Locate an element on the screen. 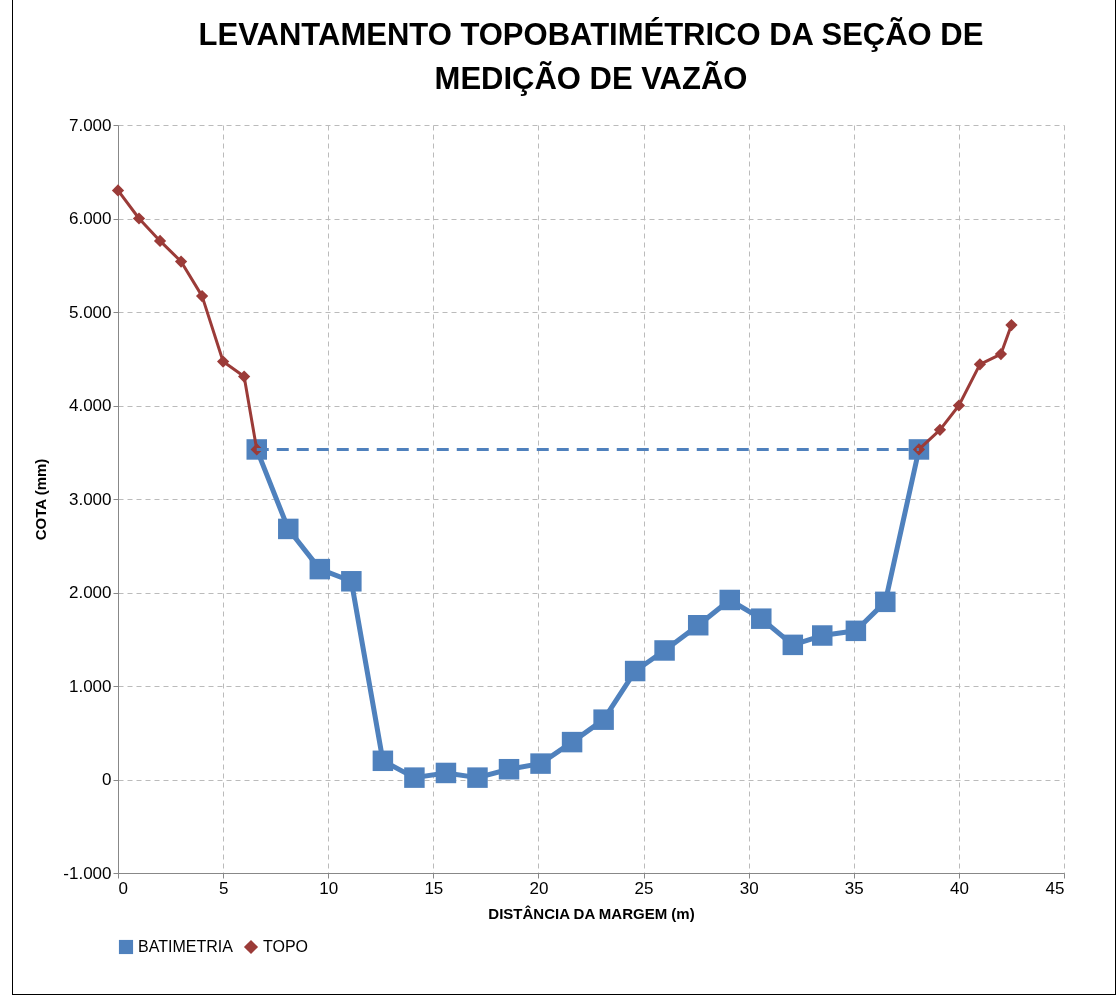 Image resolution: width=1118 pixels, height=997 pixels. legend-label: BATIMETRIA is located at coordinates (186, 946).